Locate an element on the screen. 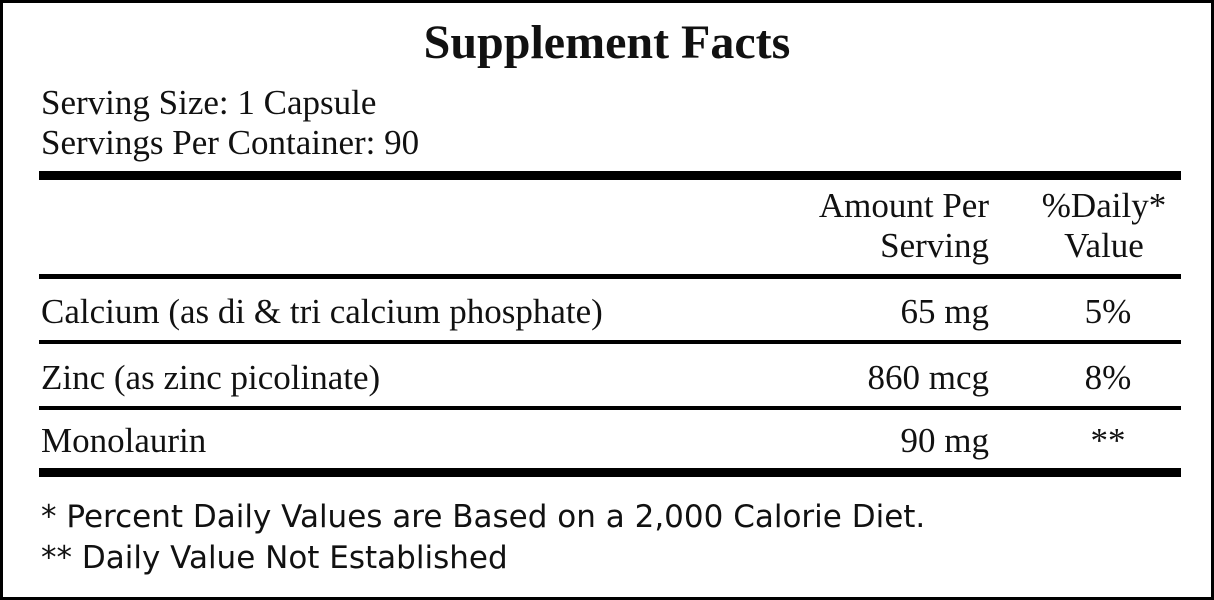 The width and height of the screenshot is (1214, 600). header-amount: Amount Per is located at coordinates (903, 205).